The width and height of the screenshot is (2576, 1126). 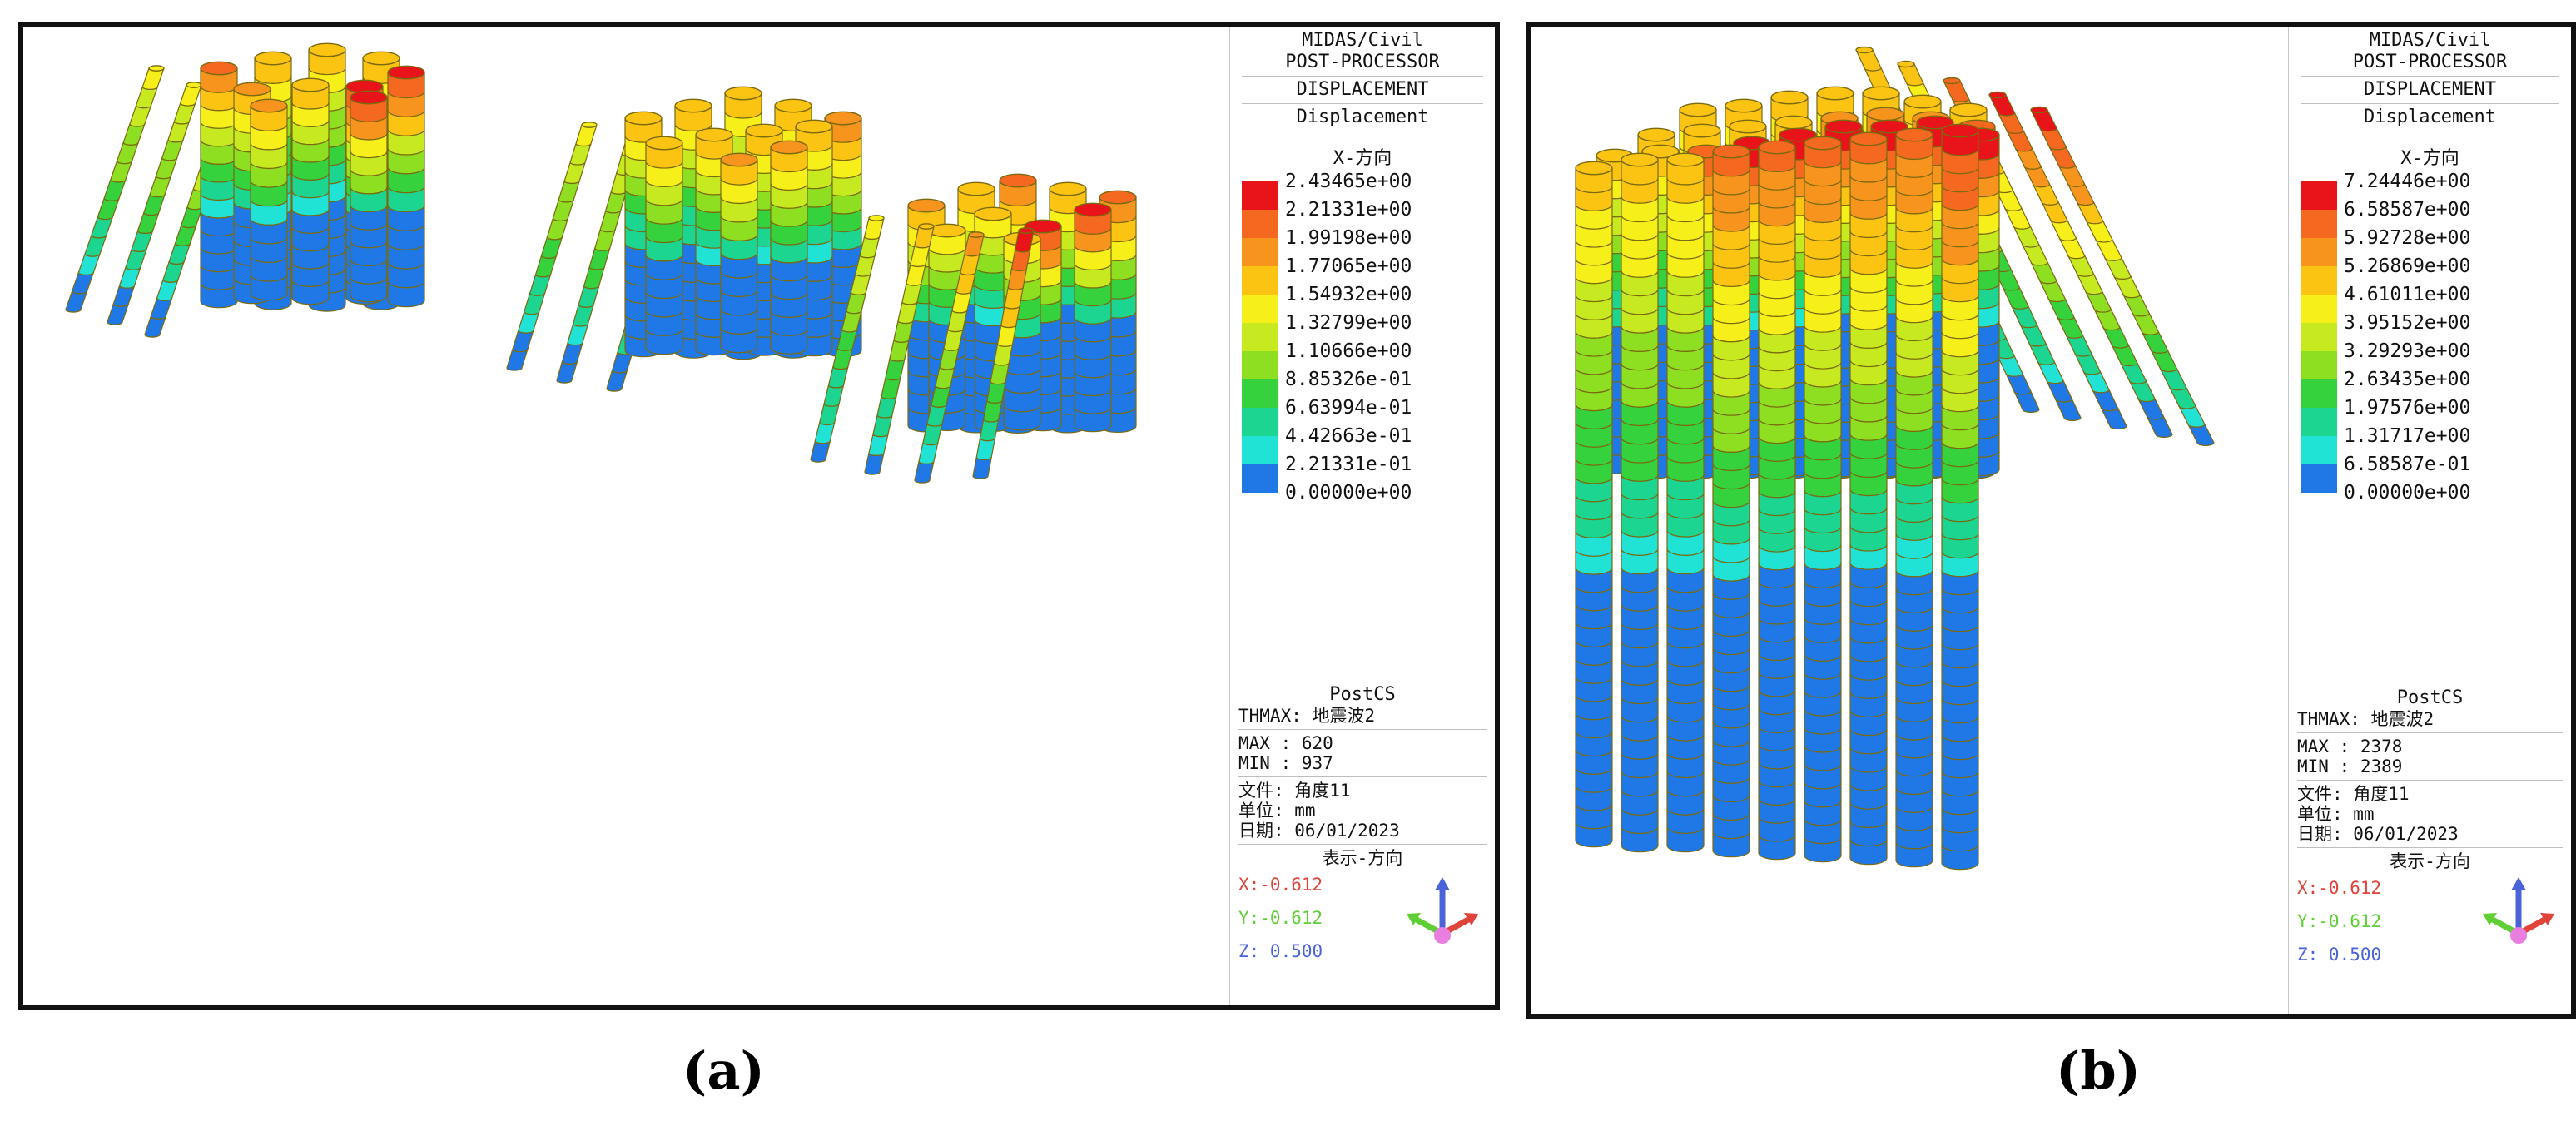 What do you see at coordinates (1348, 408) in the screenshot?
I see `scale-value: 6.63994e-01` at bounding box center [1348, 408].